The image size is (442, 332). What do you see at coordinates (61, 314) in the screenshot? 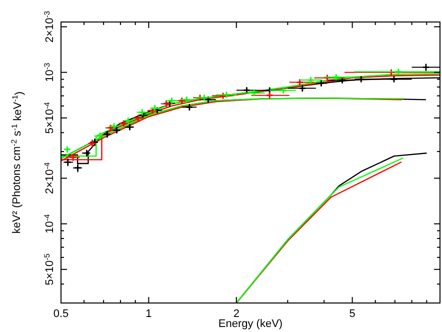
I see `x-tick-label: 0.5` at bounding box center [61, 314].